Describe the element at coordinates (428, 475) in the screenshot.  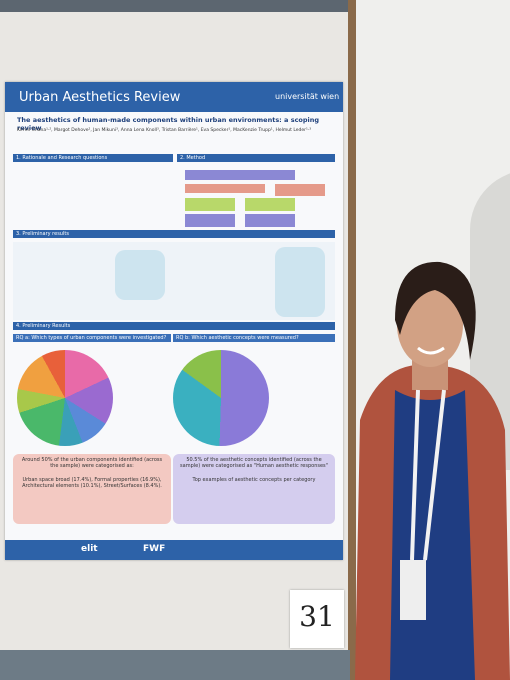
I see `lanyard` at that location.